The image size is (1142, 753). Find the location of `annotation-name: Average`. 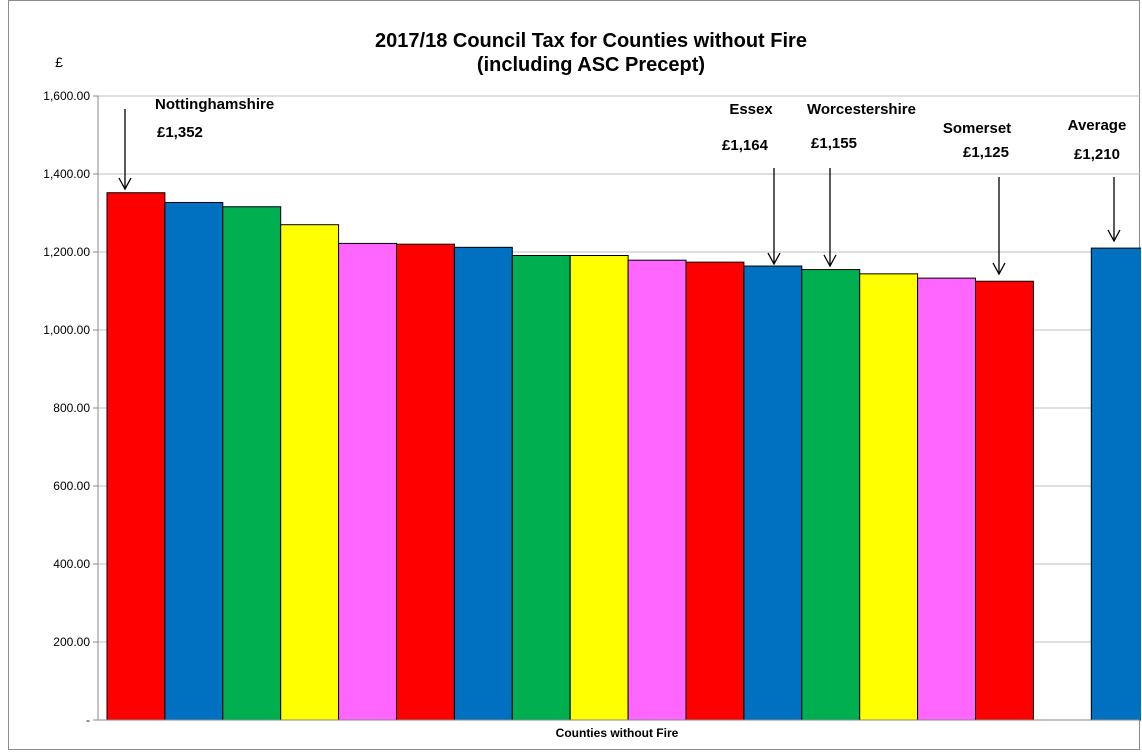

annotation-name: Average is located at coordinates (1097, 125).